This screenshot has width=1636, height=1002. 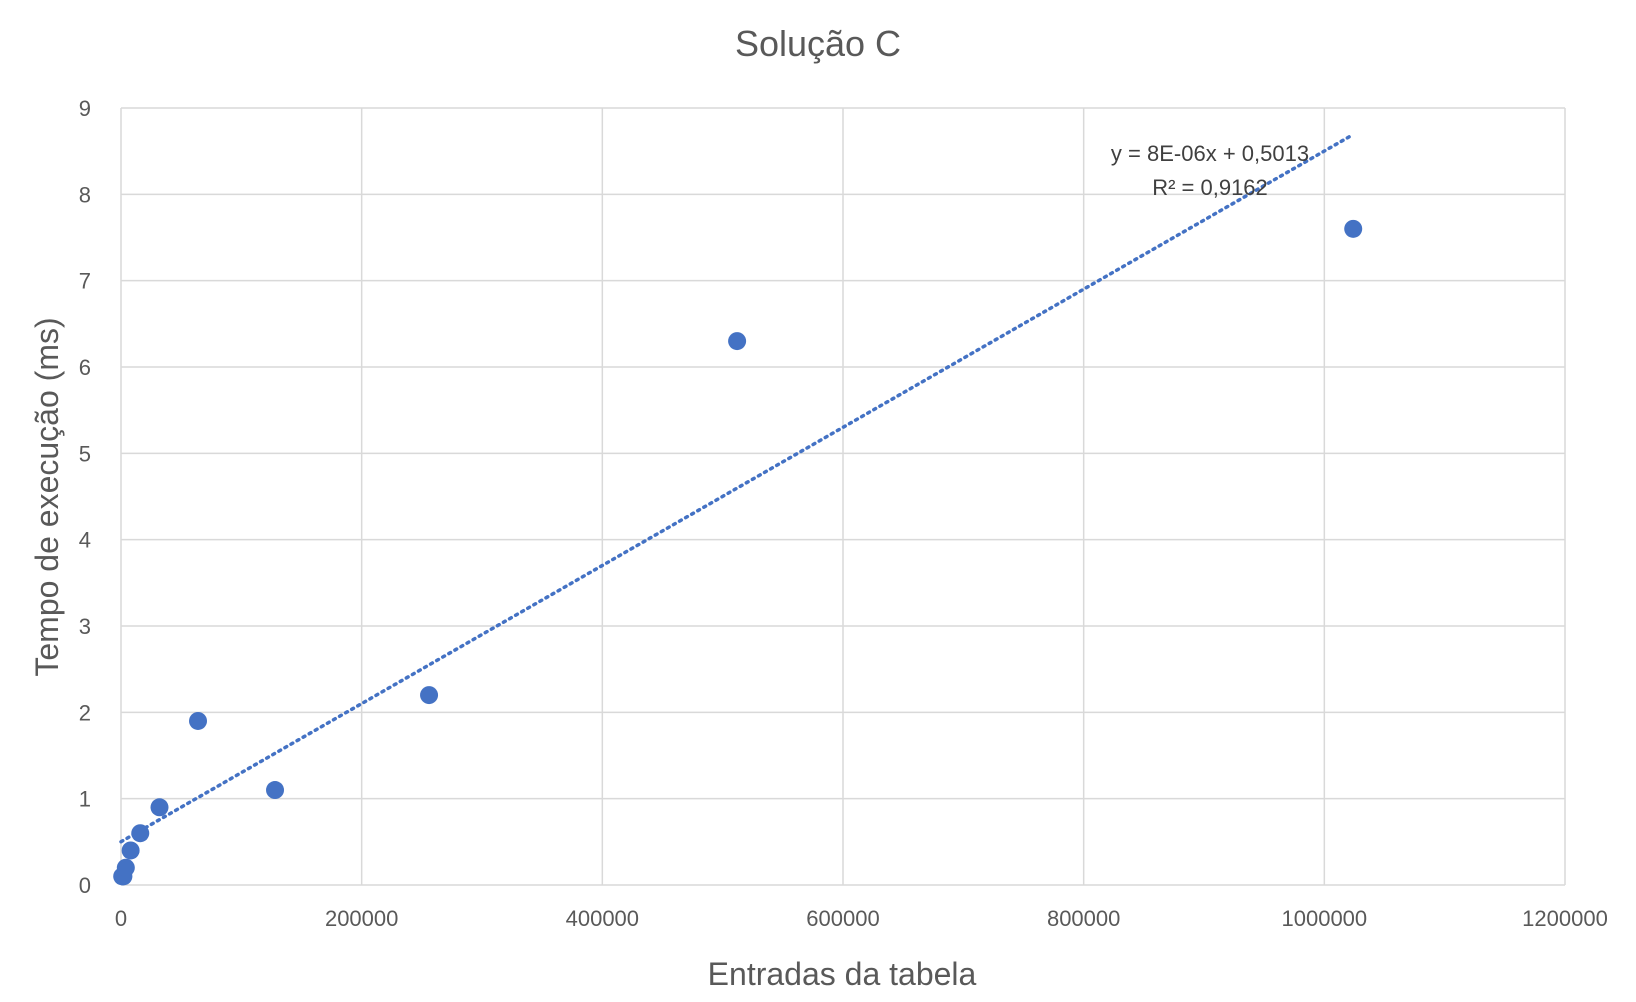 What do you see at coordinates (842, 974) in the screenshot?
I see `x-axis-title: Entradas da tabela` at bounding box center [842, 974].